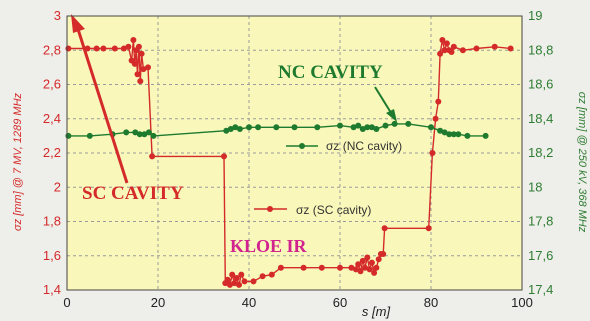 The height and width of the screenshot is (321, 590). Describe the element at coordinates (249, 302) in the screenshot. I see `x-tick-label: 40` at that location.